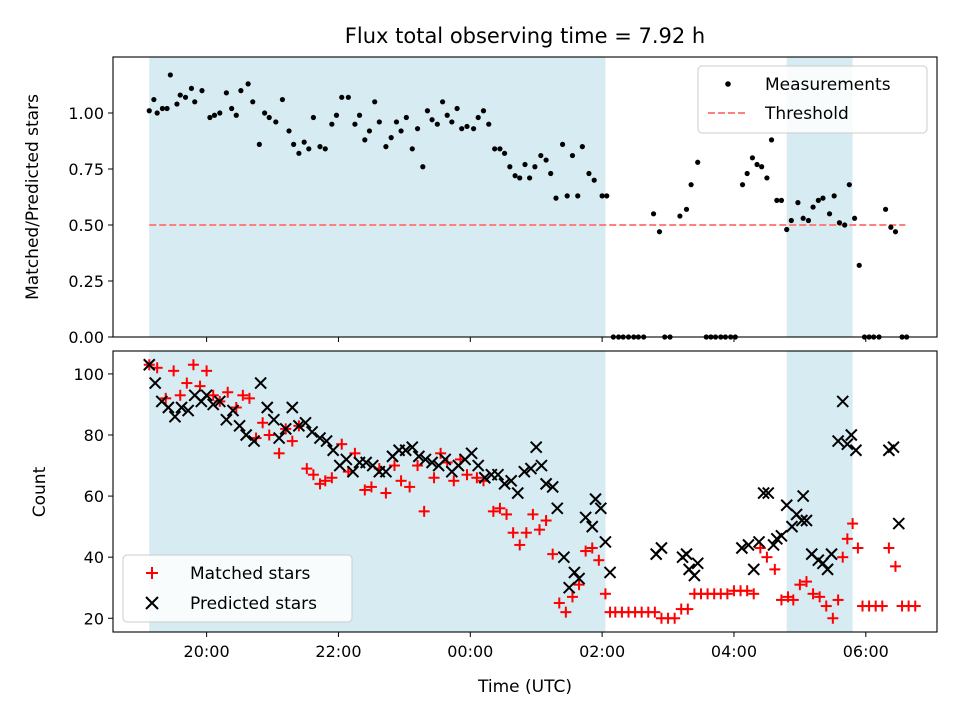 The image size is (960, 720). What do you see at coordinates (152, 603) in the screenshot?
I see `legend-predicted-marker` at bounding box center [152, 603].